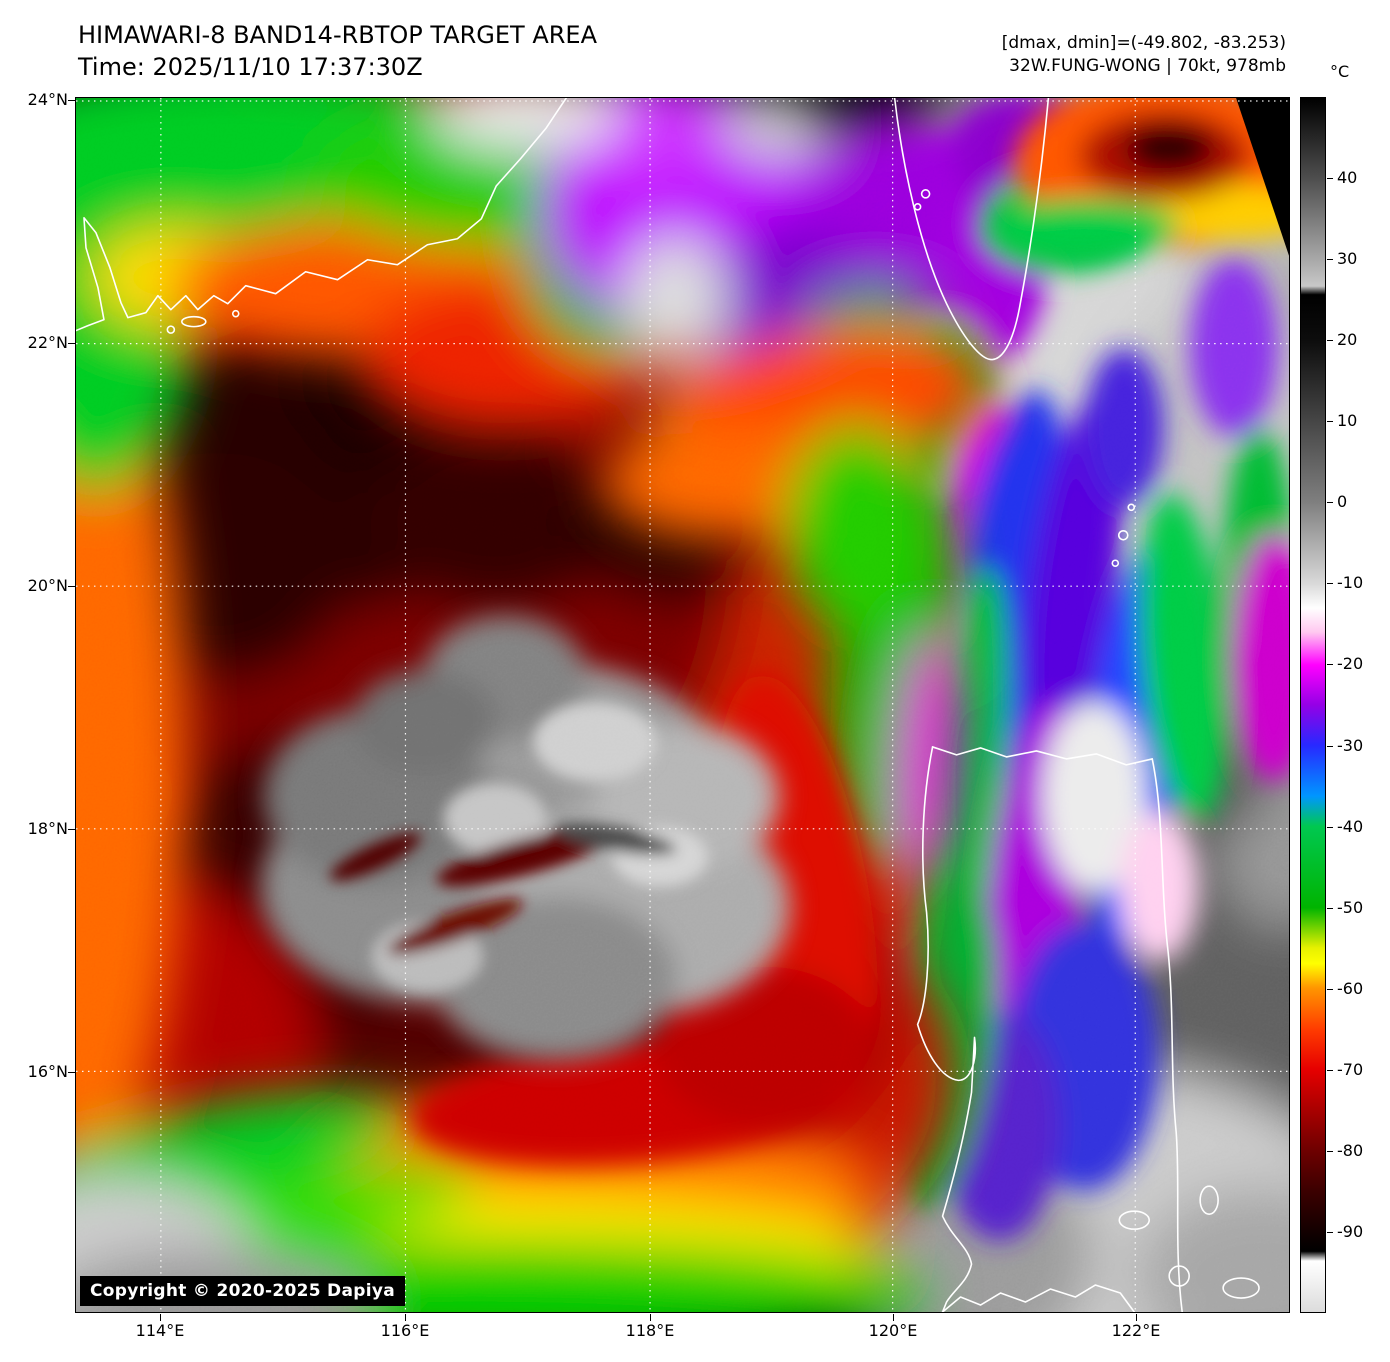  Describe the element at coordinates (1313, 705) in the screenshot. I see `colorbar` at that location.